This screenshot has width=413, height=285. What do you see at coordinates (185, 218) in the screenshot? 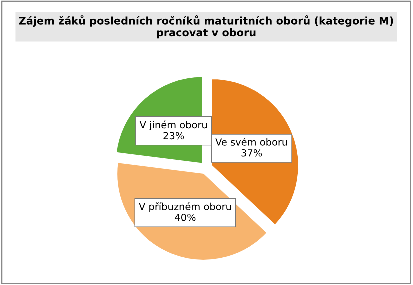
I see `data-label: 40%` at bounding box center [185, 218].